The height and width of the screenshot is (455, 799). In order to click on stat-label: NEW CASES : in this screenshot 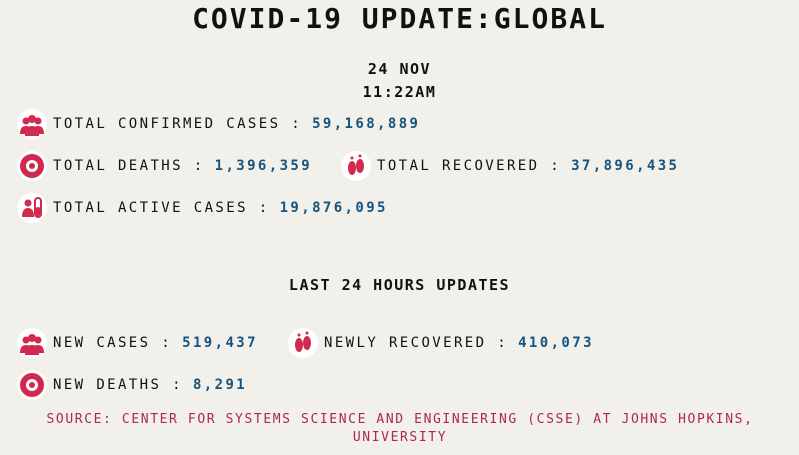, I will do `click(113, 343)`.